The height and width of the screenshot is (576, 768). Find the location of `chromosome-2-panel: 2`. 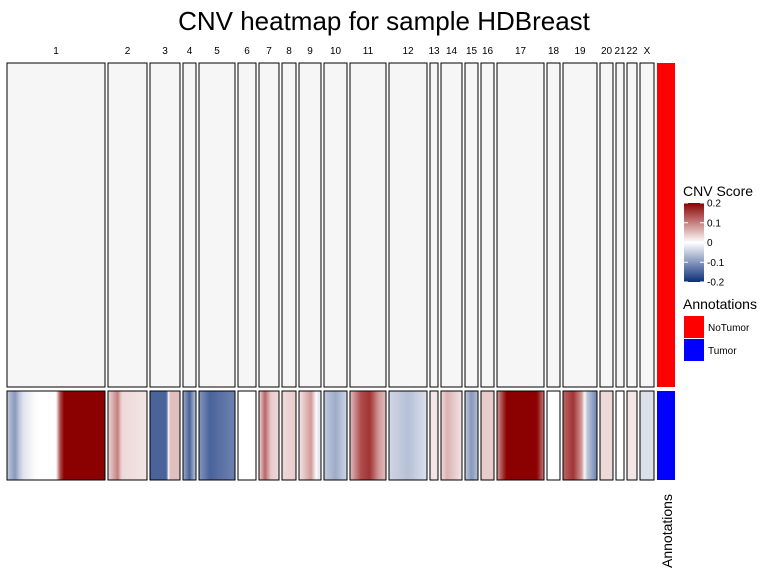

chromosome-2-panel: 2 is located at coordinates (127, 263).